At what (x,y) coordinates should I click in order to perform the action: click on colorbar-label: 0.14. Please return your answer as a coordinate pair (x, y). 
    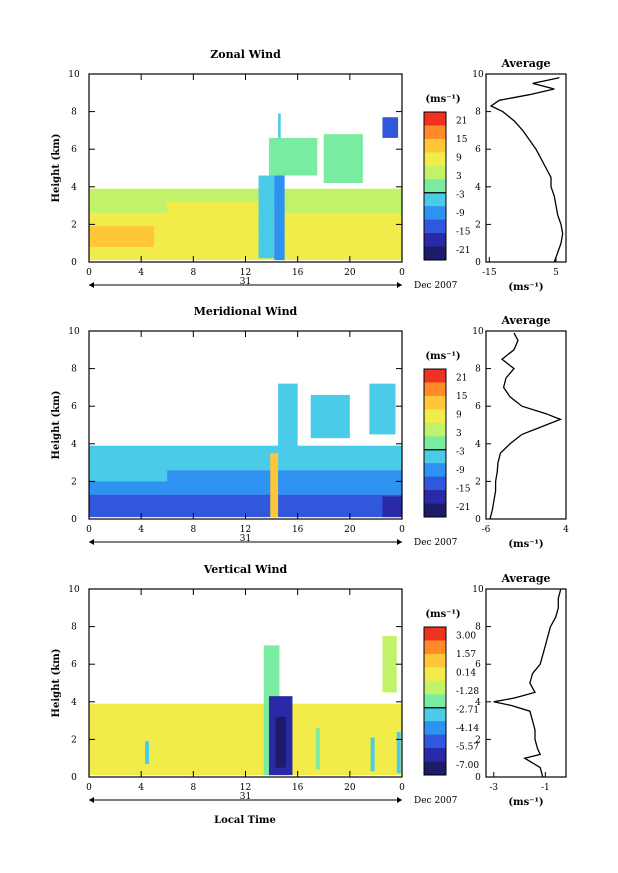
    Looking at the image, I should click on (466, 673).